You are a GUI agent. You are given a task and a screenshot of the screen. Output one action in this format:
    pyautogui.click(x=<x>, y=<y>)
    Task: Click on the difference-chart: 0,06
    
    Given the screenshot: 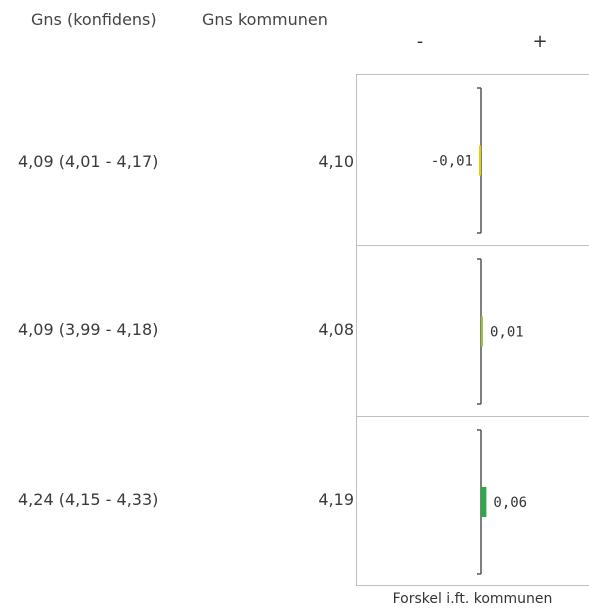 What is the action you would take?
    pyautogui.click(x=502, y=502)
    